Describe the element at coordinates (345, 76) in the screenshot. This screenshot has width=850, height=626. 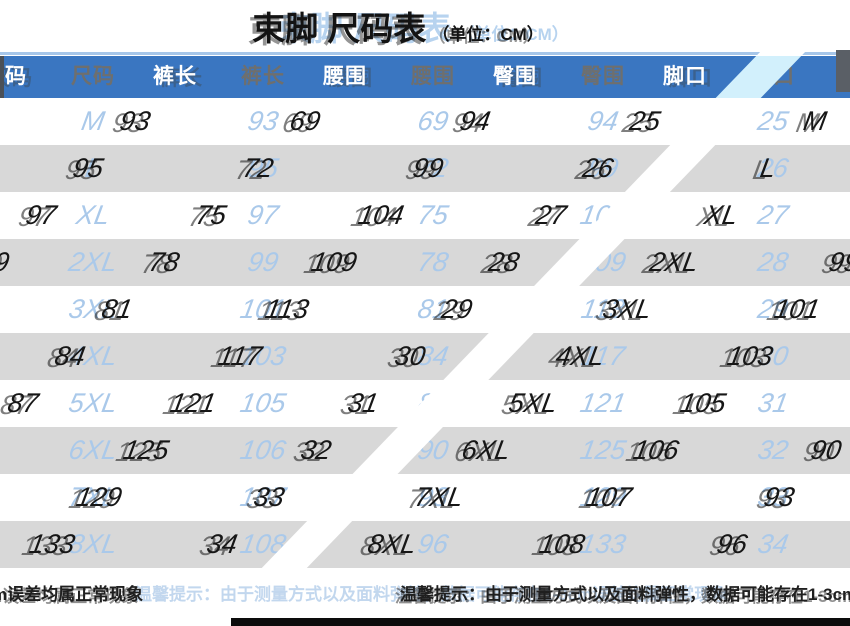
I see `column-header-2: 腰围` at that location.